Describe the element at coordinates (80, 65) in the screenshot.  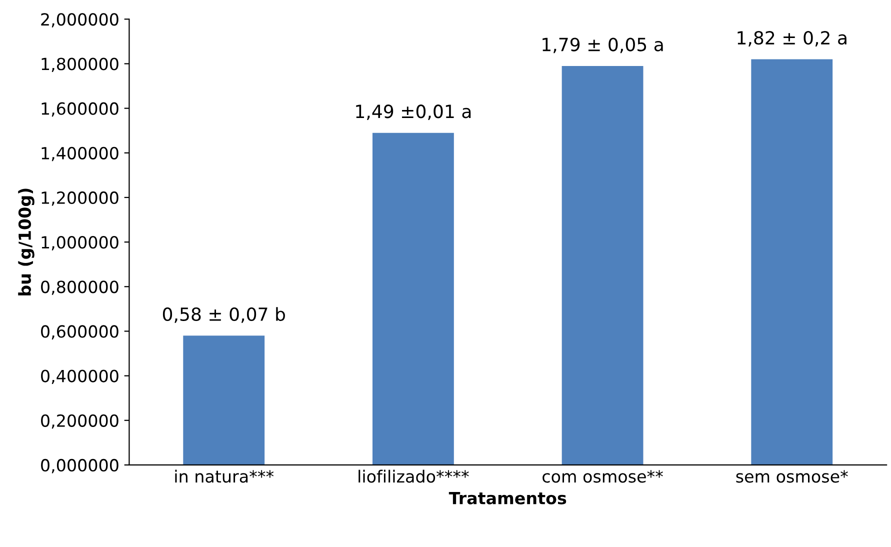
I see `y-tick-label: 1,800000` at that location.